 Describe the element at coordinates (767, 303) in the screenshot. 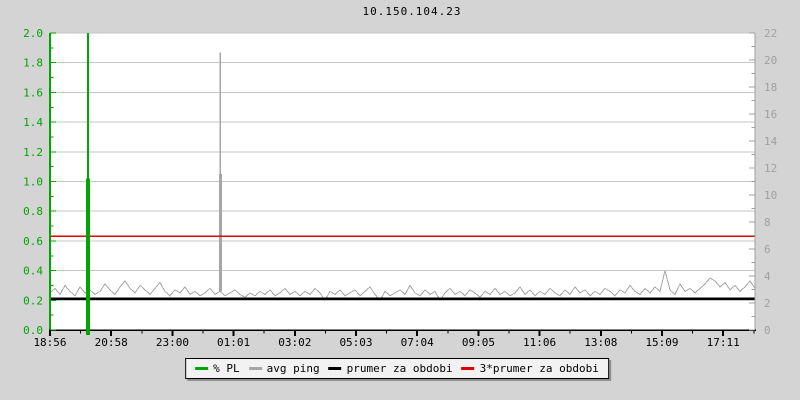

I see `right-axis-label: 2` at that location.